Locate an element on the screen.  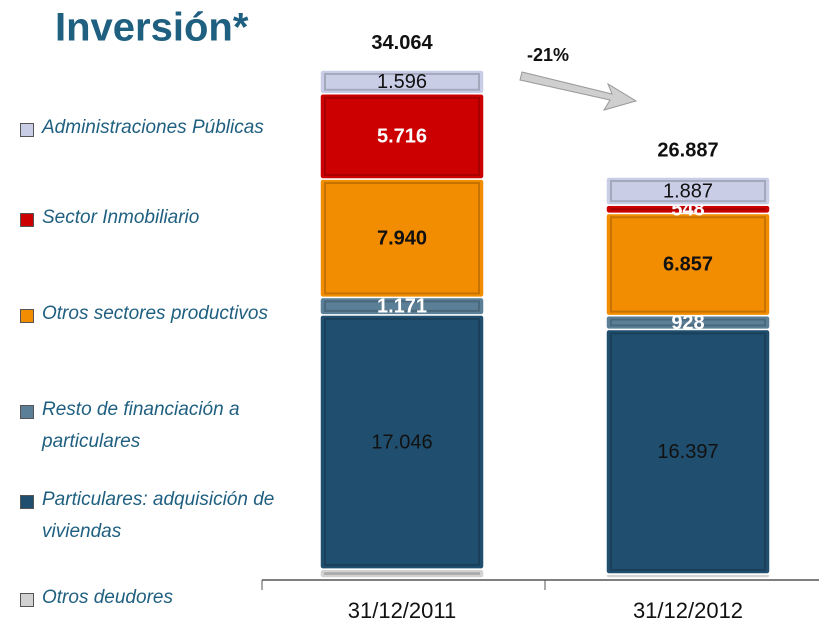
x-tick-label: 31/12/2012 is located at coordinates (688, 610).